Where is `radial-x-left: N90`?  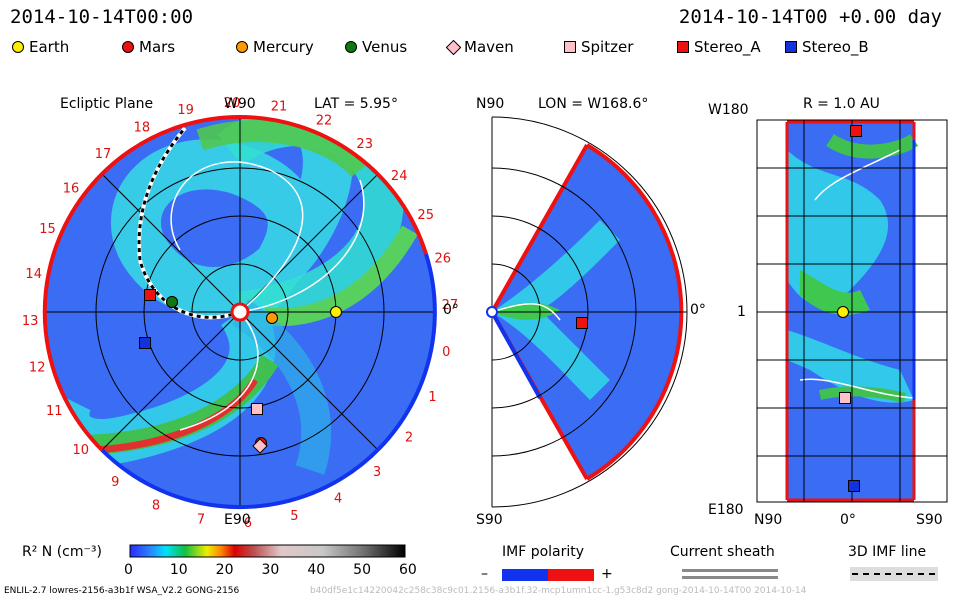
radial-x-left: N90 is located at coordinates (768, 520).